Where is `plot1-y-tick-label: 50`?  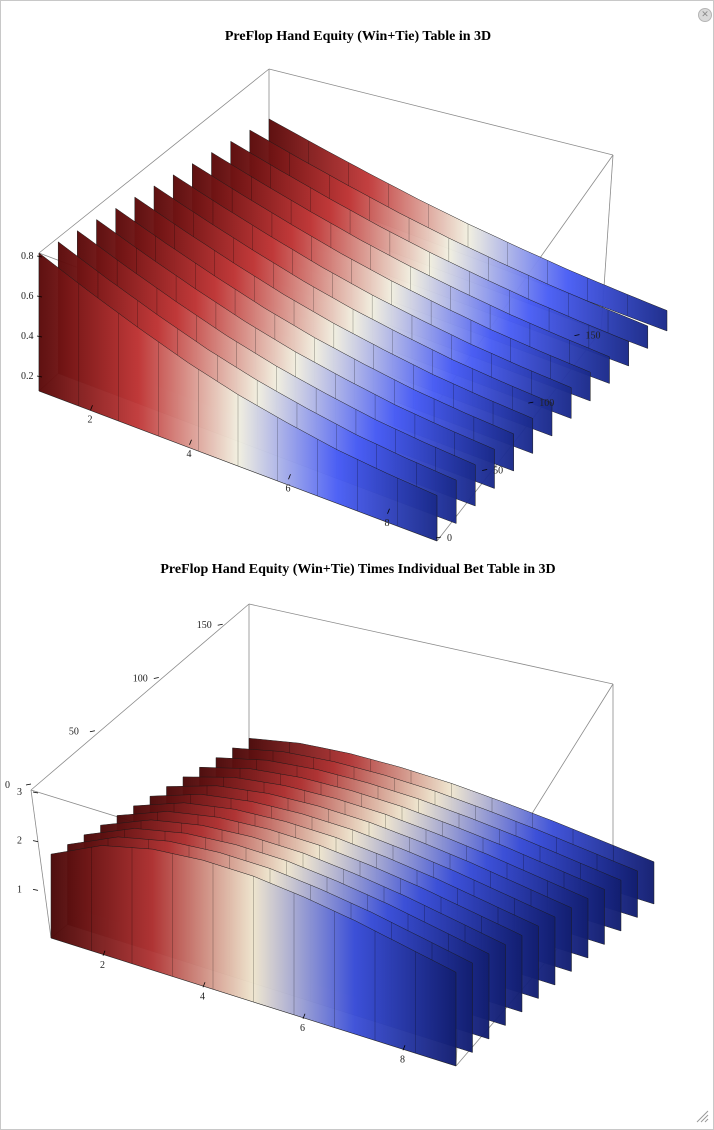 plot1-y-tick-label: 50 is located at coordinates (498, 471).